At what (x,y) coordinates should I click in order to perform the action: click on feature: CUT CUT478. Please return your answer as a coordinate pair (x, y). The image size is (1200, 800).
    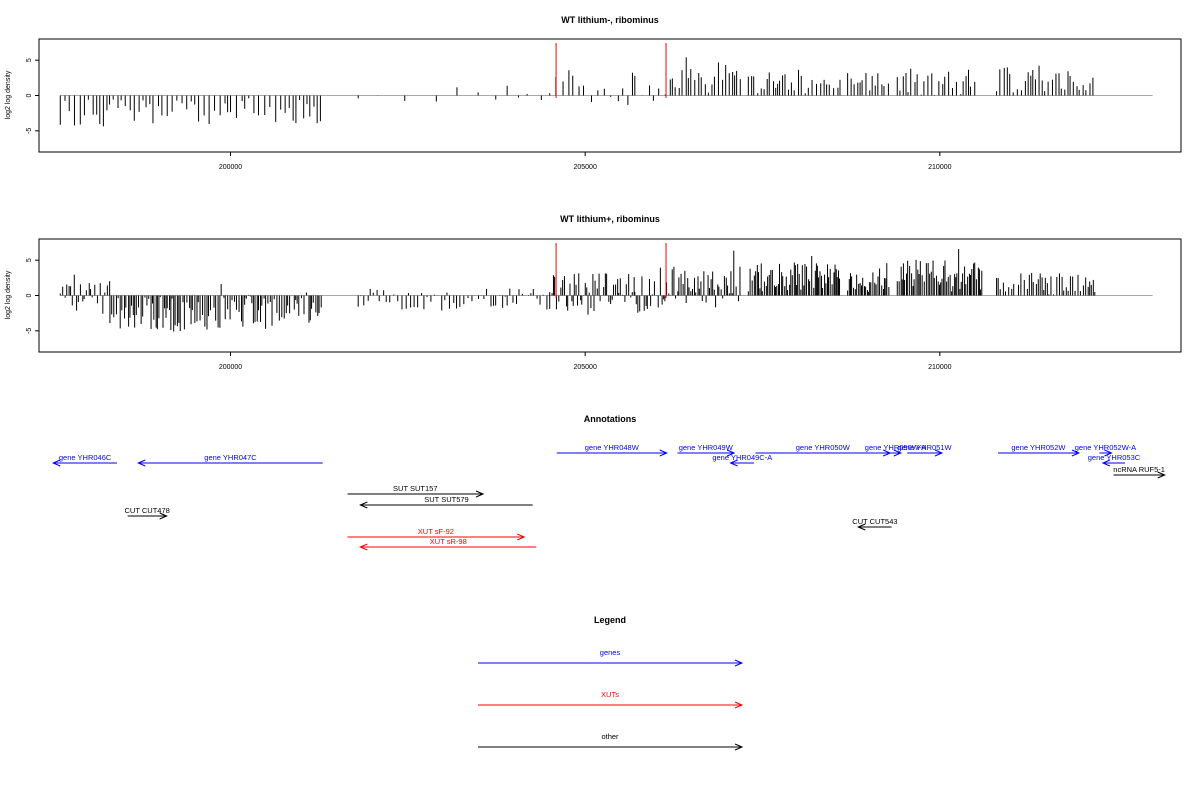
    Looking at the image, I should click on (147, 513).